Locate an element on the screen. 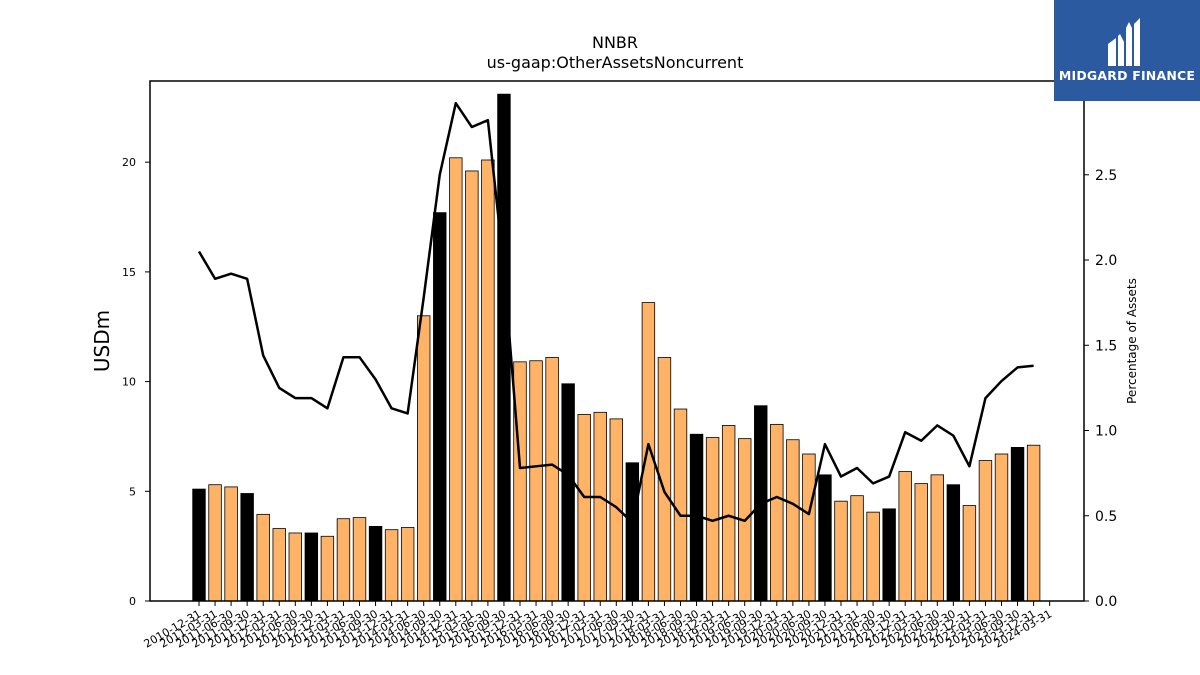 The image size is (1200, 675). y-tick-label-3: 15 is located at coordinates (129, 272).